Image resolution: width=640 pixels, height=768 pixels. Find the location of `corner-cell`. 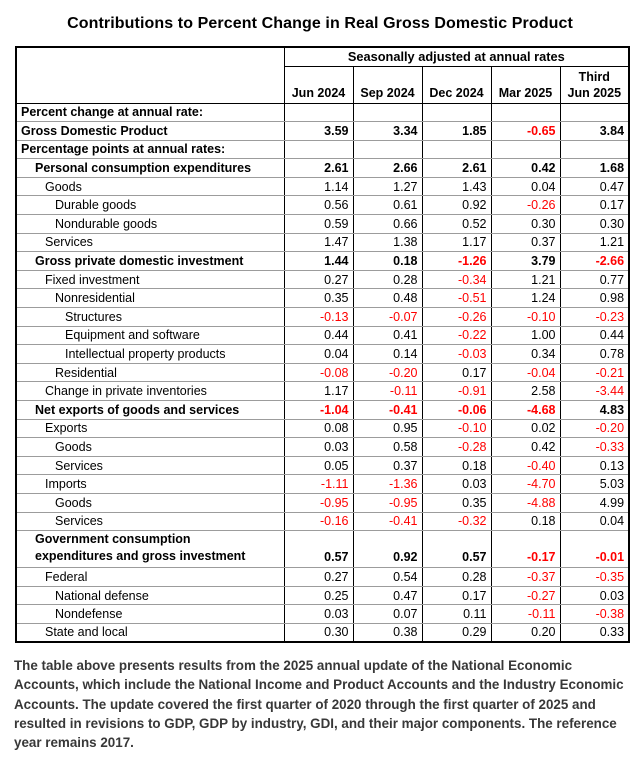

corner-cell is located at coordinates (150, 75).